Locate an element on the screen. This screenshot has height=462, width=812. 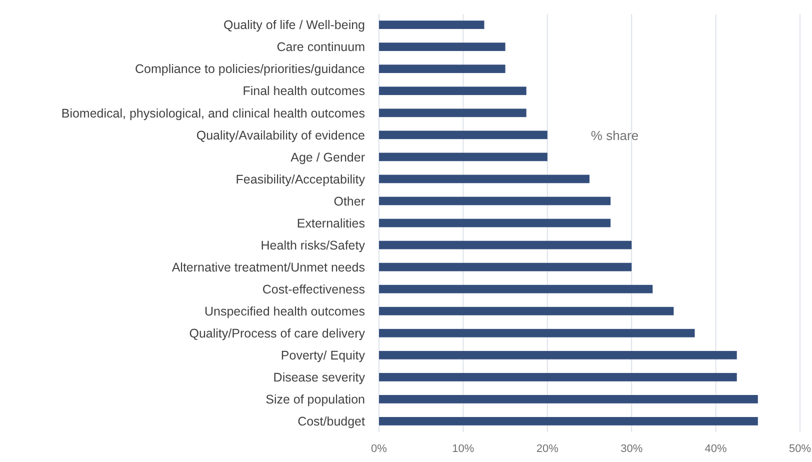
y-tick-label: Quality/Process of care delivery is located at coordinates (277, 333).